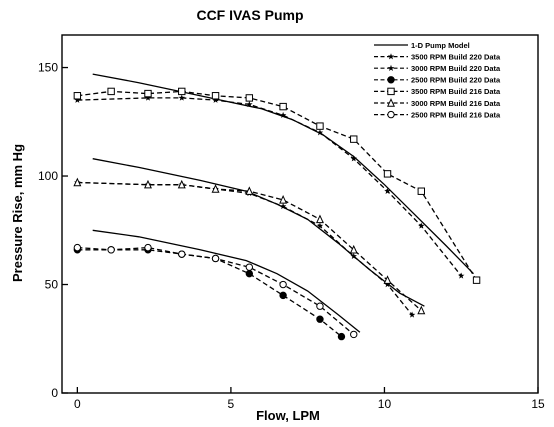  What do you see at coordinates (456, 56) in the screenshot?
I see `legend-label: 3500 RPM Build 220 Data` at bounding box center [456, 56].